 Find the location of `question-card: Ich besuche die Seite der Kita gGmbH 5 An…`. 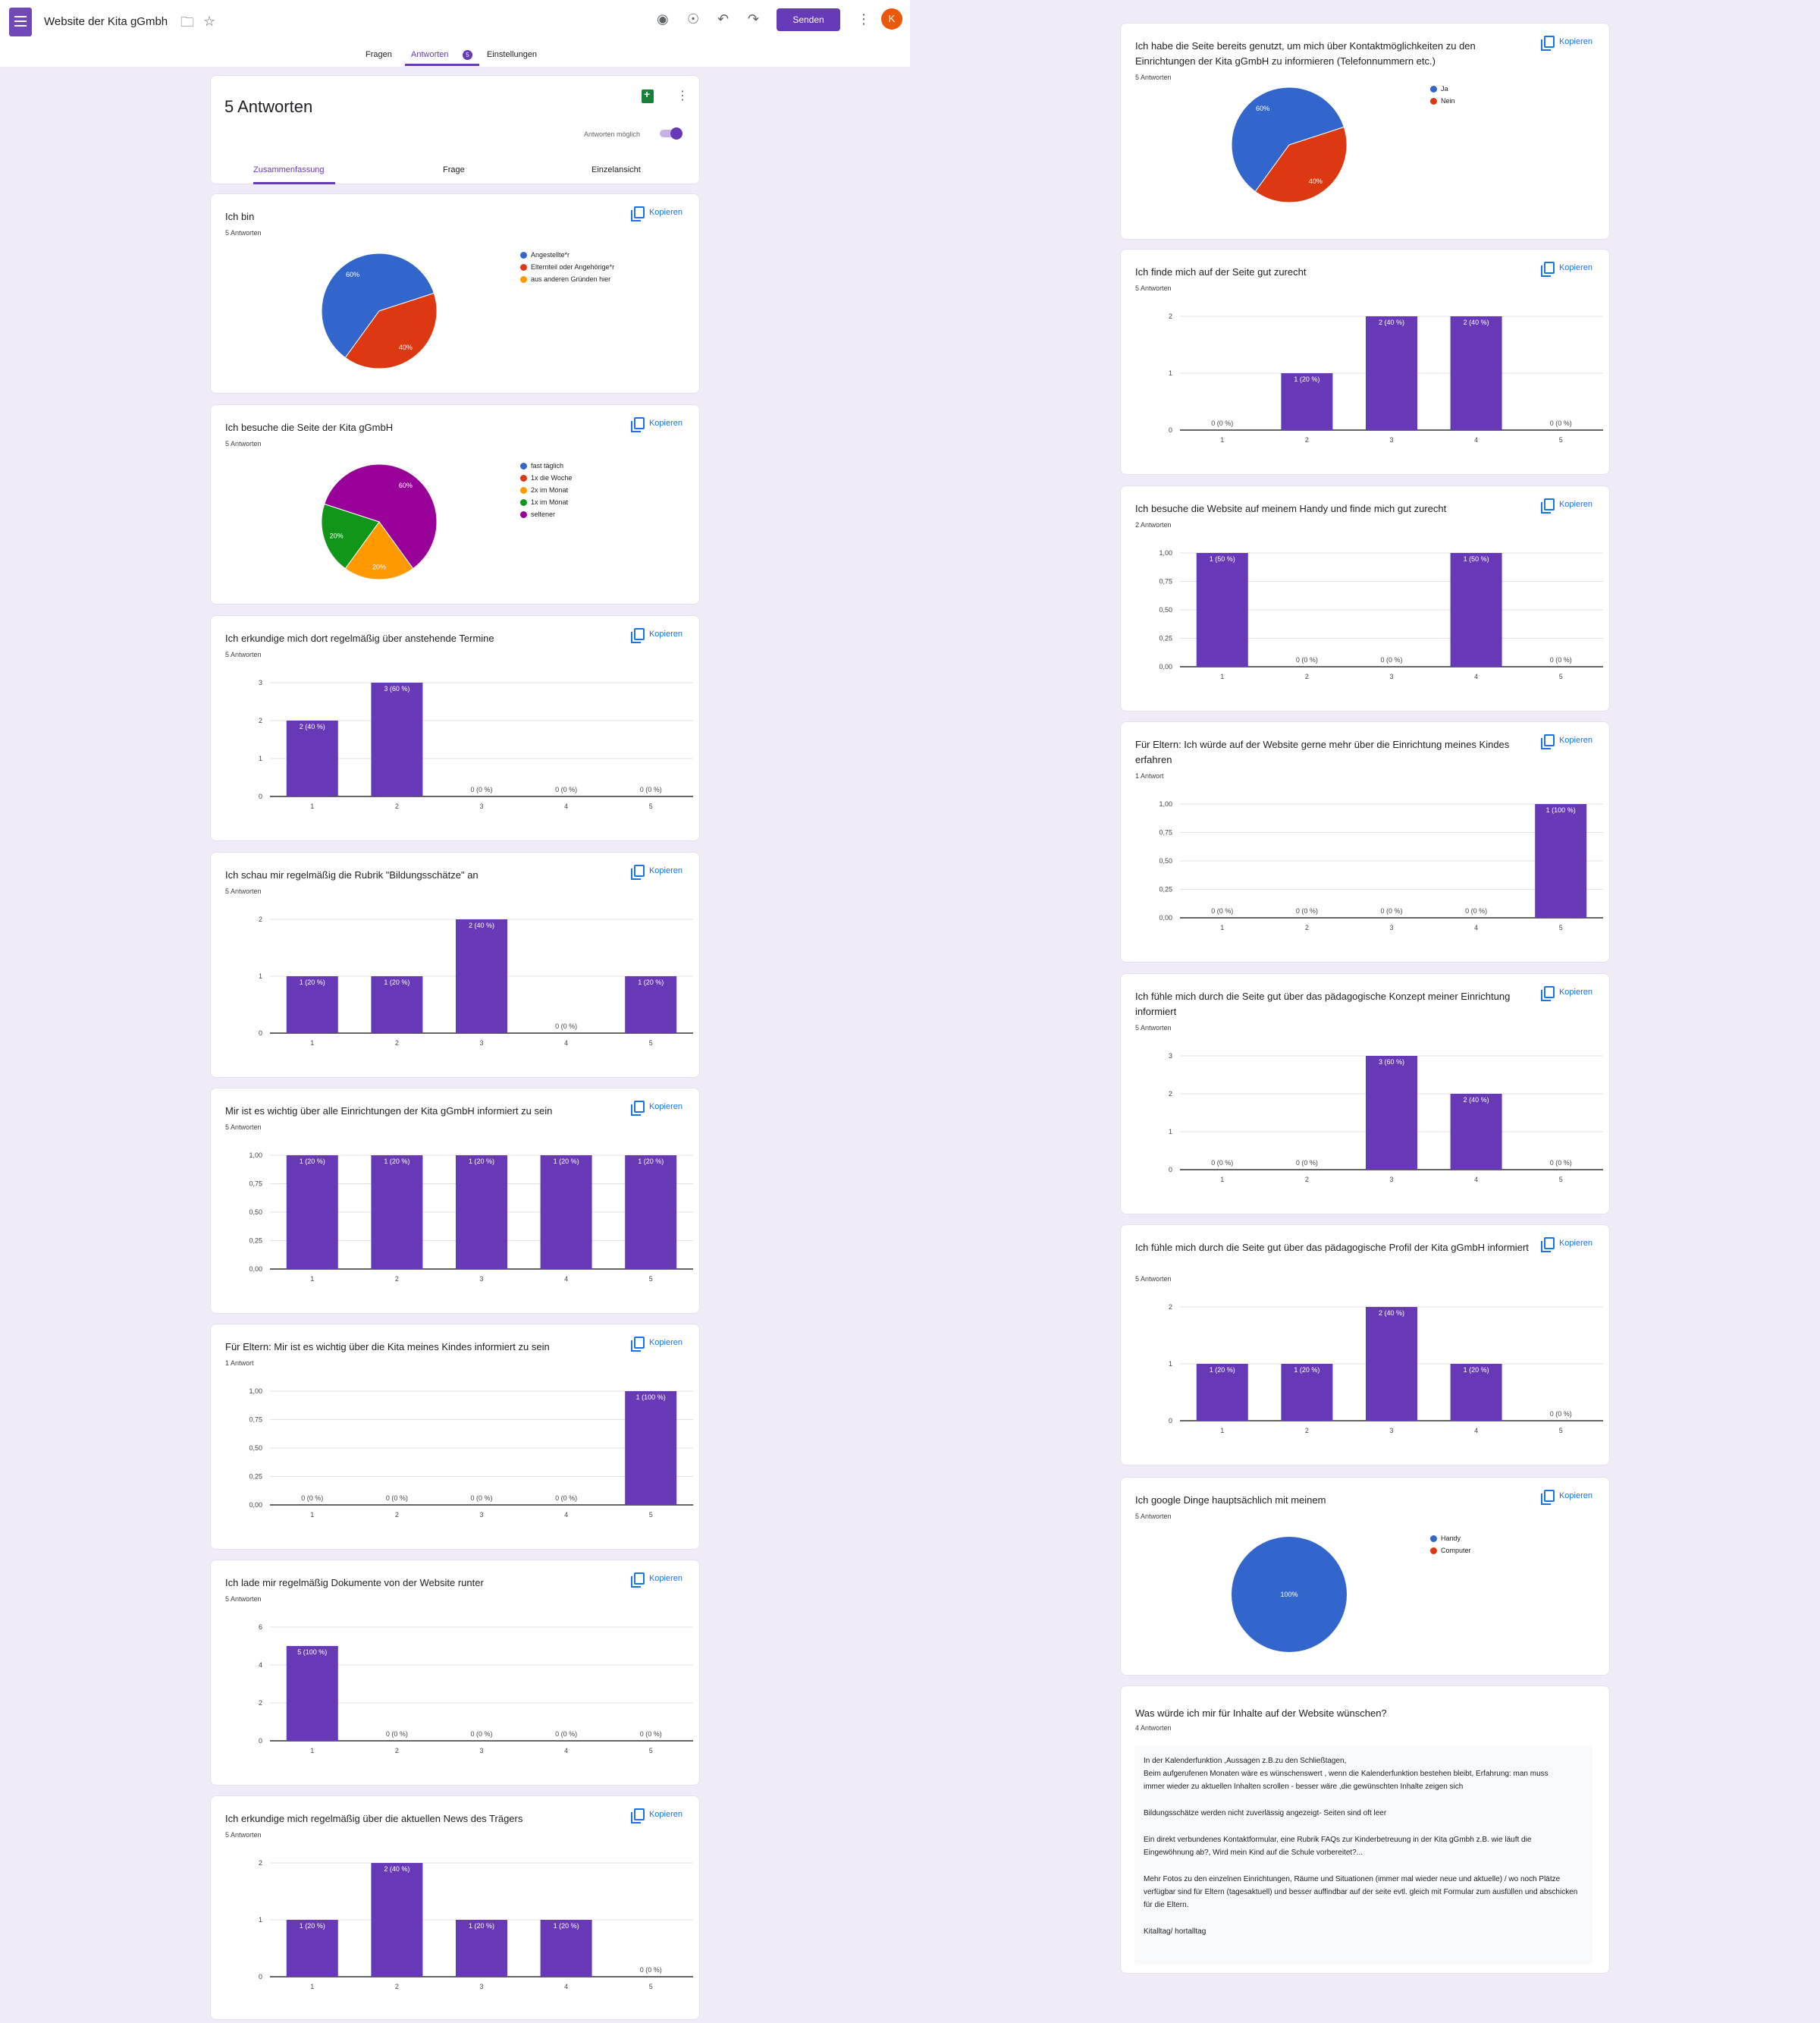

question-card: Ich besuche die Seite der Kita gGmbH 5 An… is located at coordinates (455, 504).